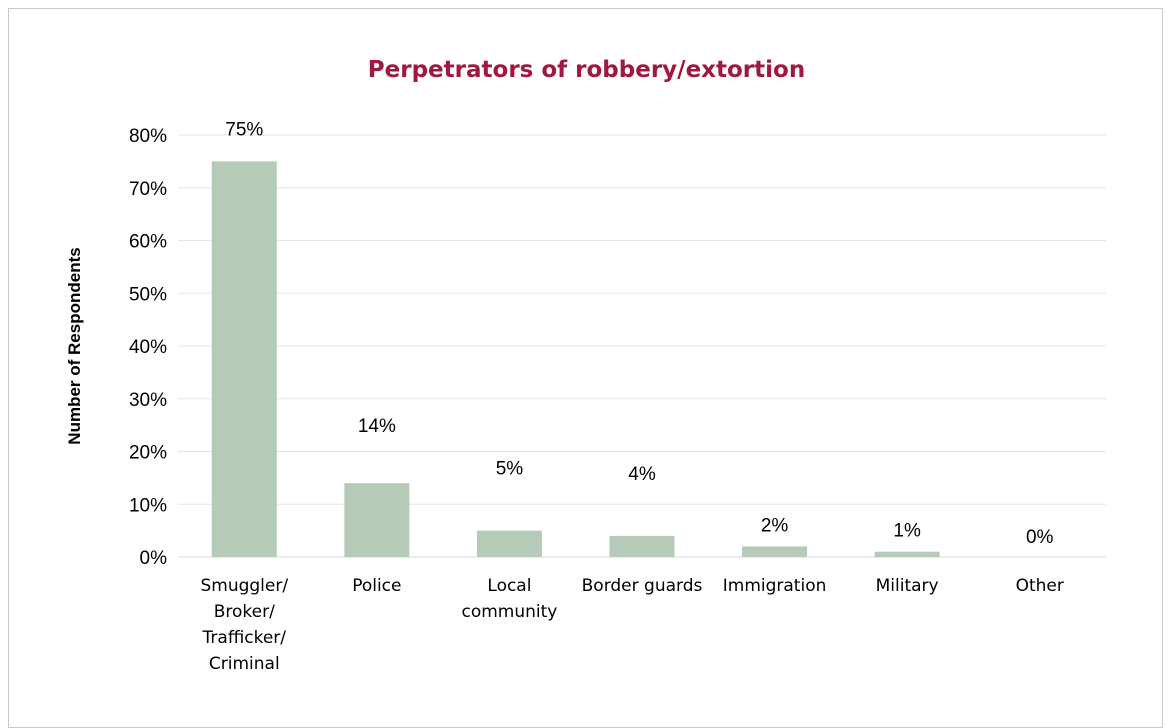 Image resolution: width=1173 pixels, height=728 pixels. What do you see at coordinates (244, 129) in the screenshot?
I see `data-label: 75%` at bounding box center [244, 129].